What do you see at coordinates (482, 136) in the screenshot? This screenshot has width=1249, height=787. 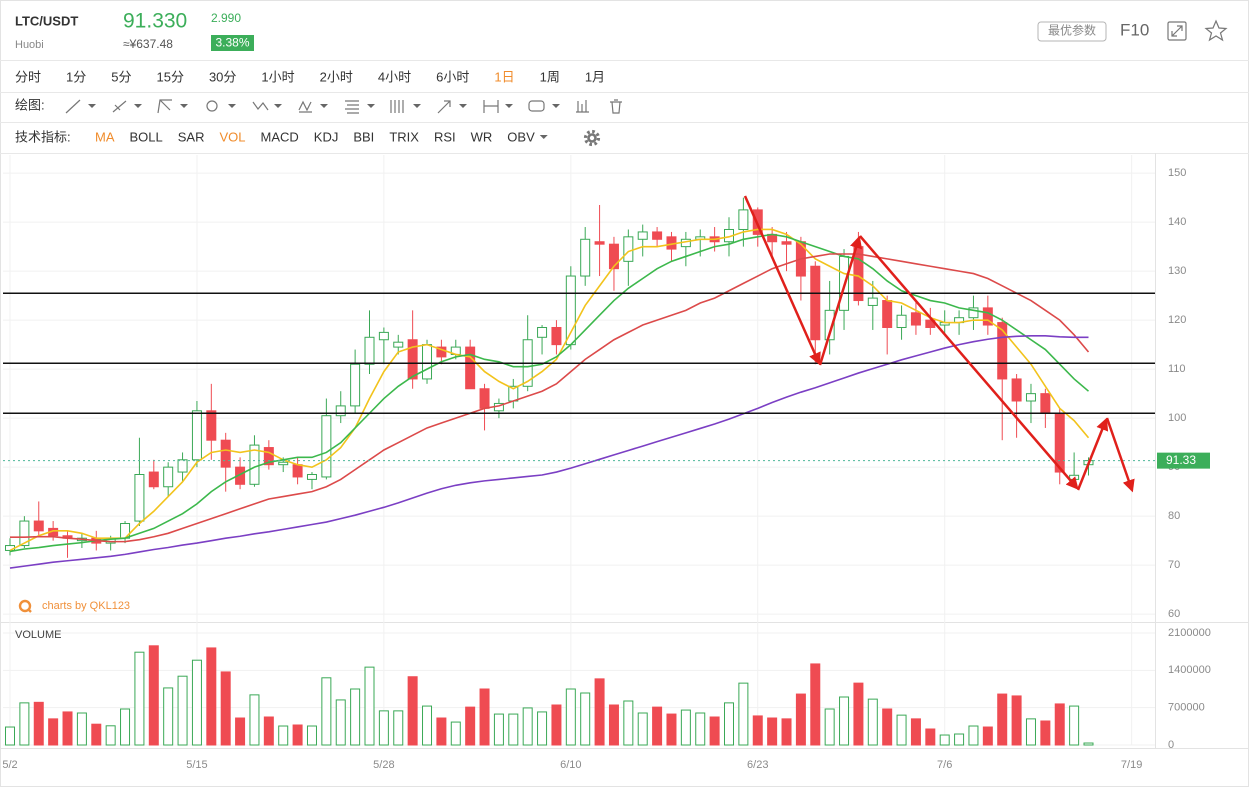 I see `indicator-tab: WR` at bounding box center [482, 136].